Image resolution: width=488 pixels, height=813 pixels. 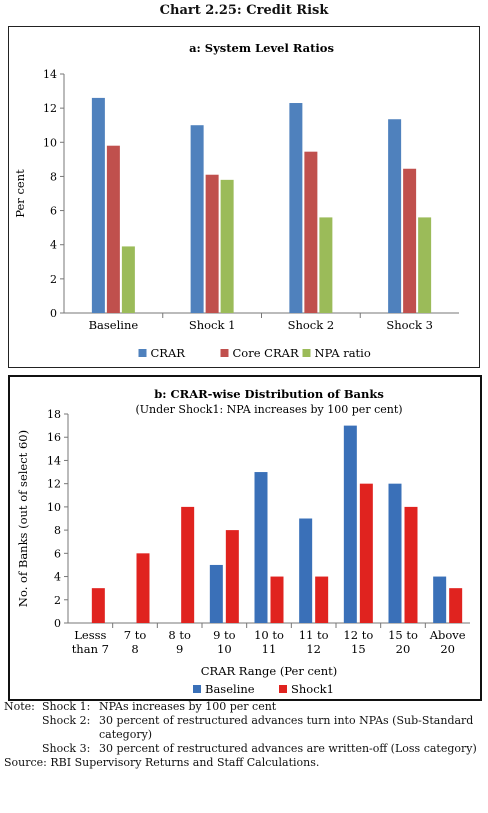 I want to click on x-tick-label: 9, so click(x=179, y=649).